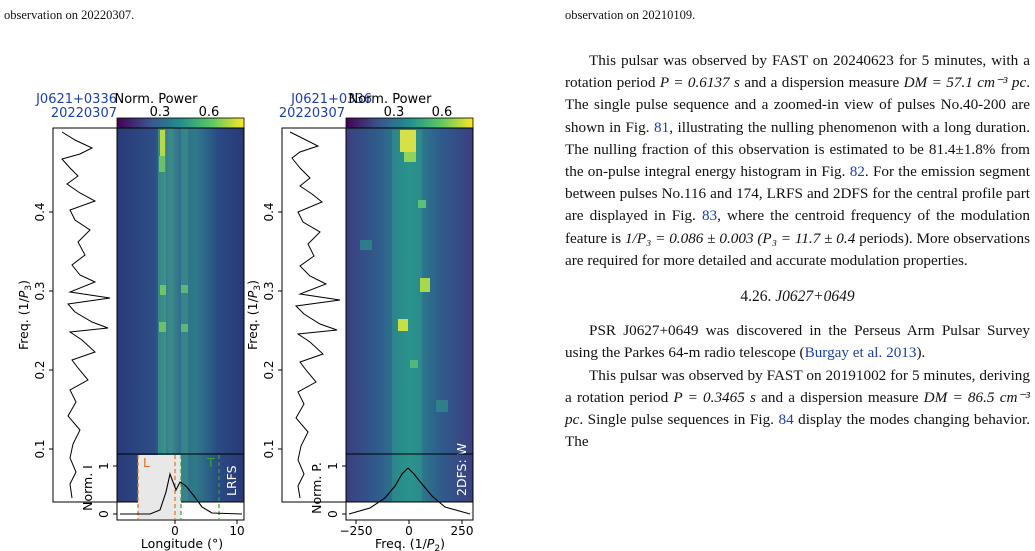  Describe the element at coordinates (662, 127) in the screenshot. I see `fig-ref-81: 81` at that location.